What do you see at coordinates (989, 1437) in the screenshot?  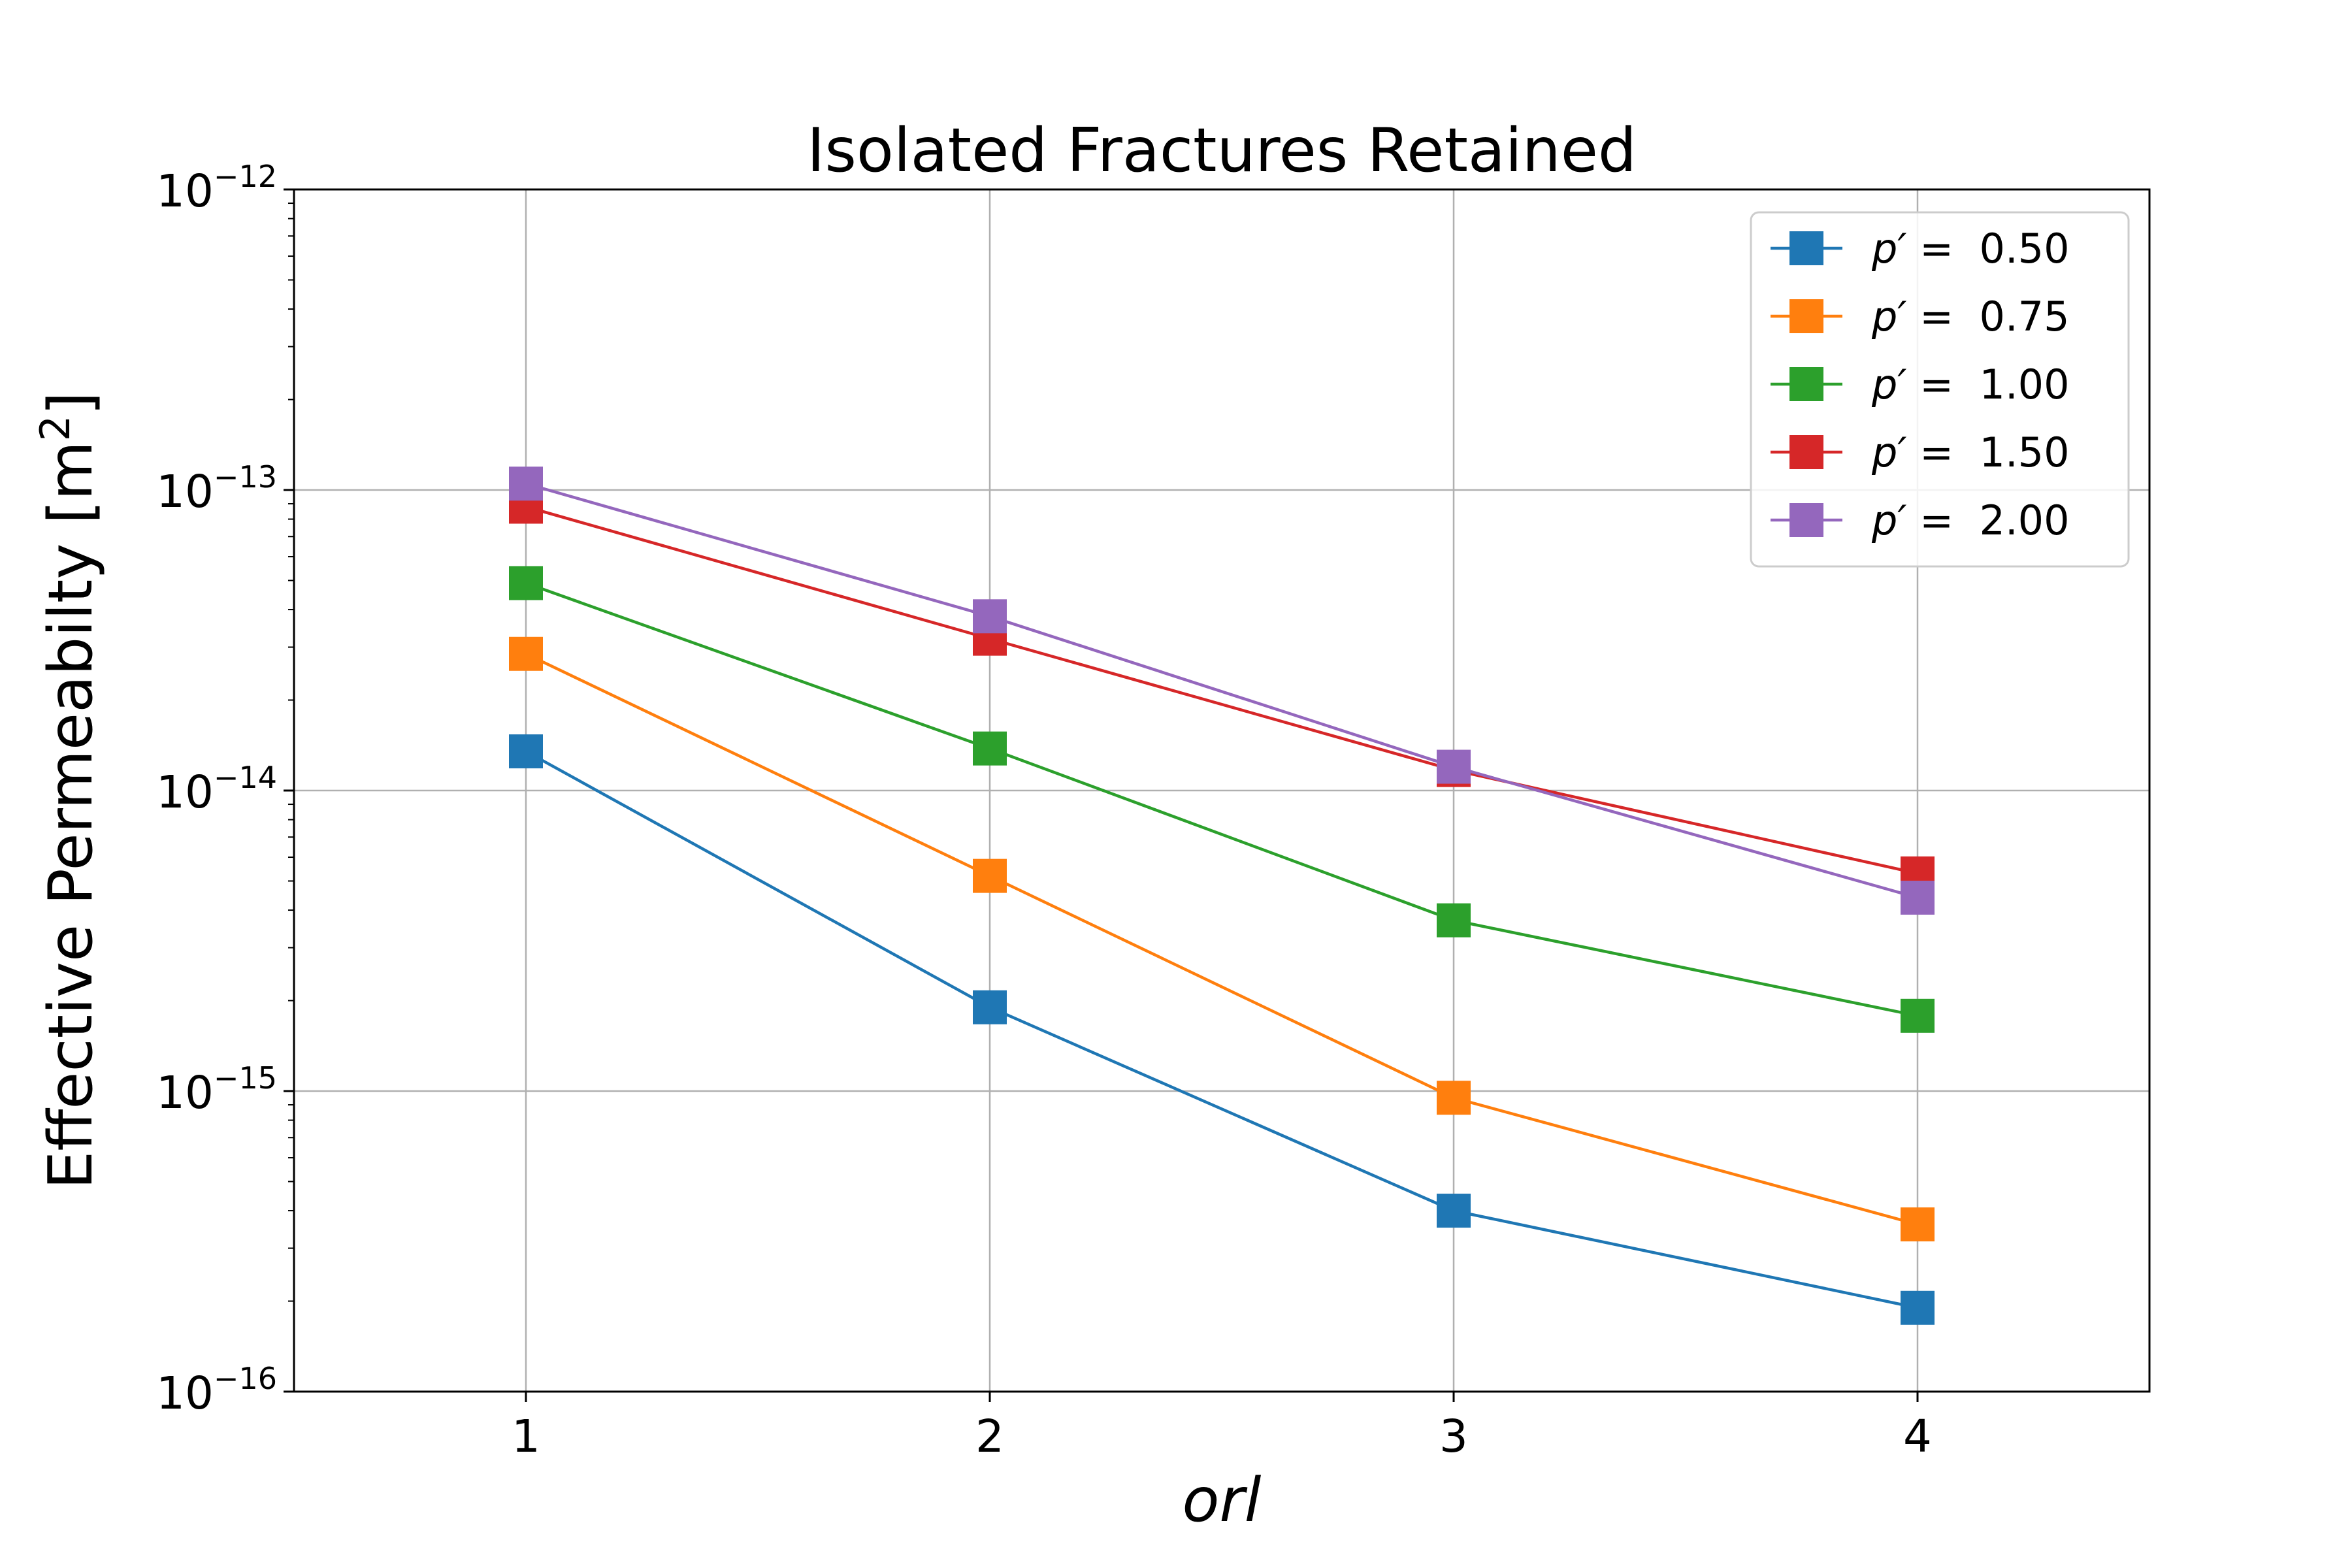 I see `x-tick-label: 2` at bounding box center [989, 1437].